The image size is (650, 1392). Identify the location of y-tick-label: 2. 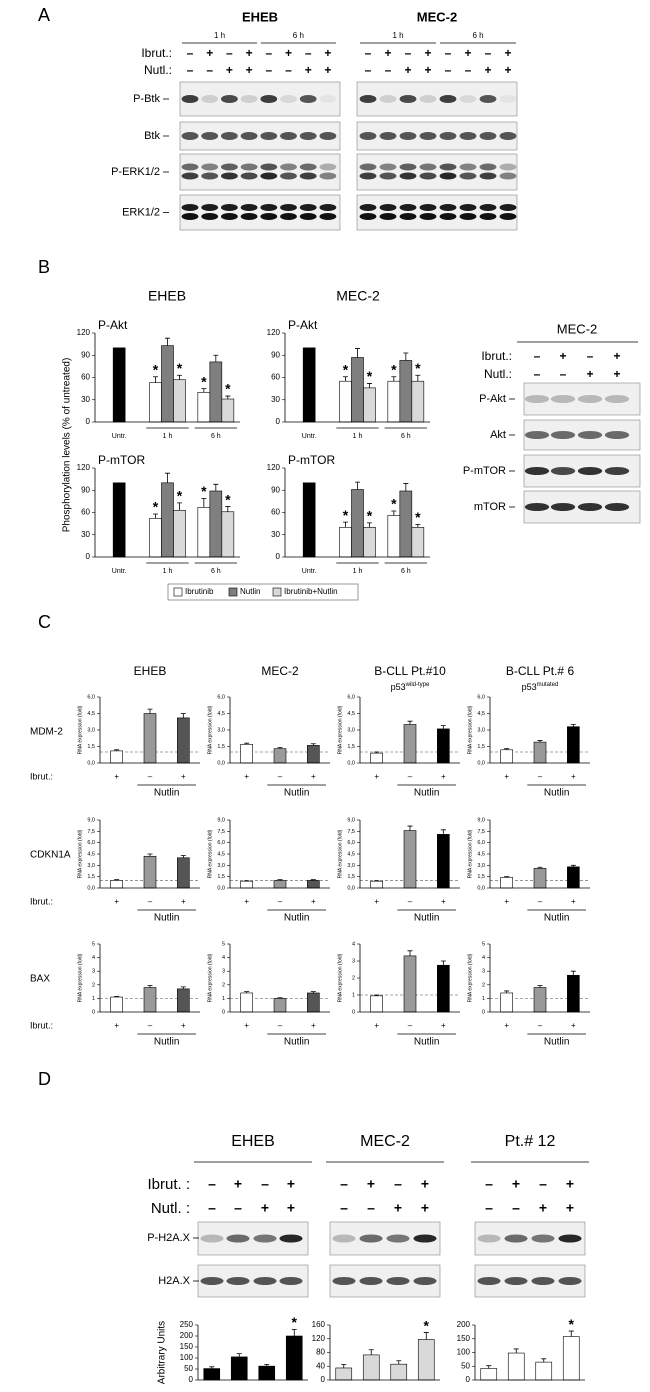
(353, 978).